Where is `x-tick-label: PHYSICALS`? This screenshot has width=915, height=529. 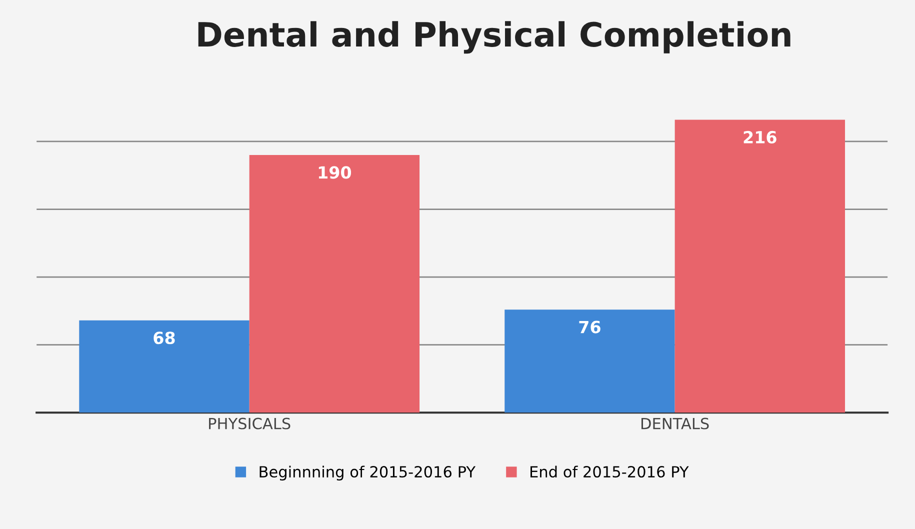 x-tick-label: PHYSICALS is located at coordinates (249, 424).